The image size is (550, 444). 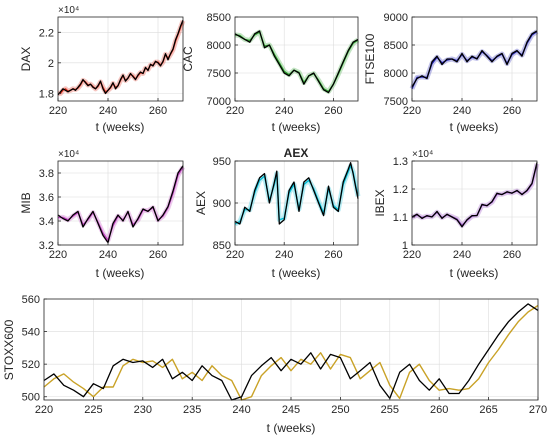 I want to click on series-mib, so click(x=121, y=204).